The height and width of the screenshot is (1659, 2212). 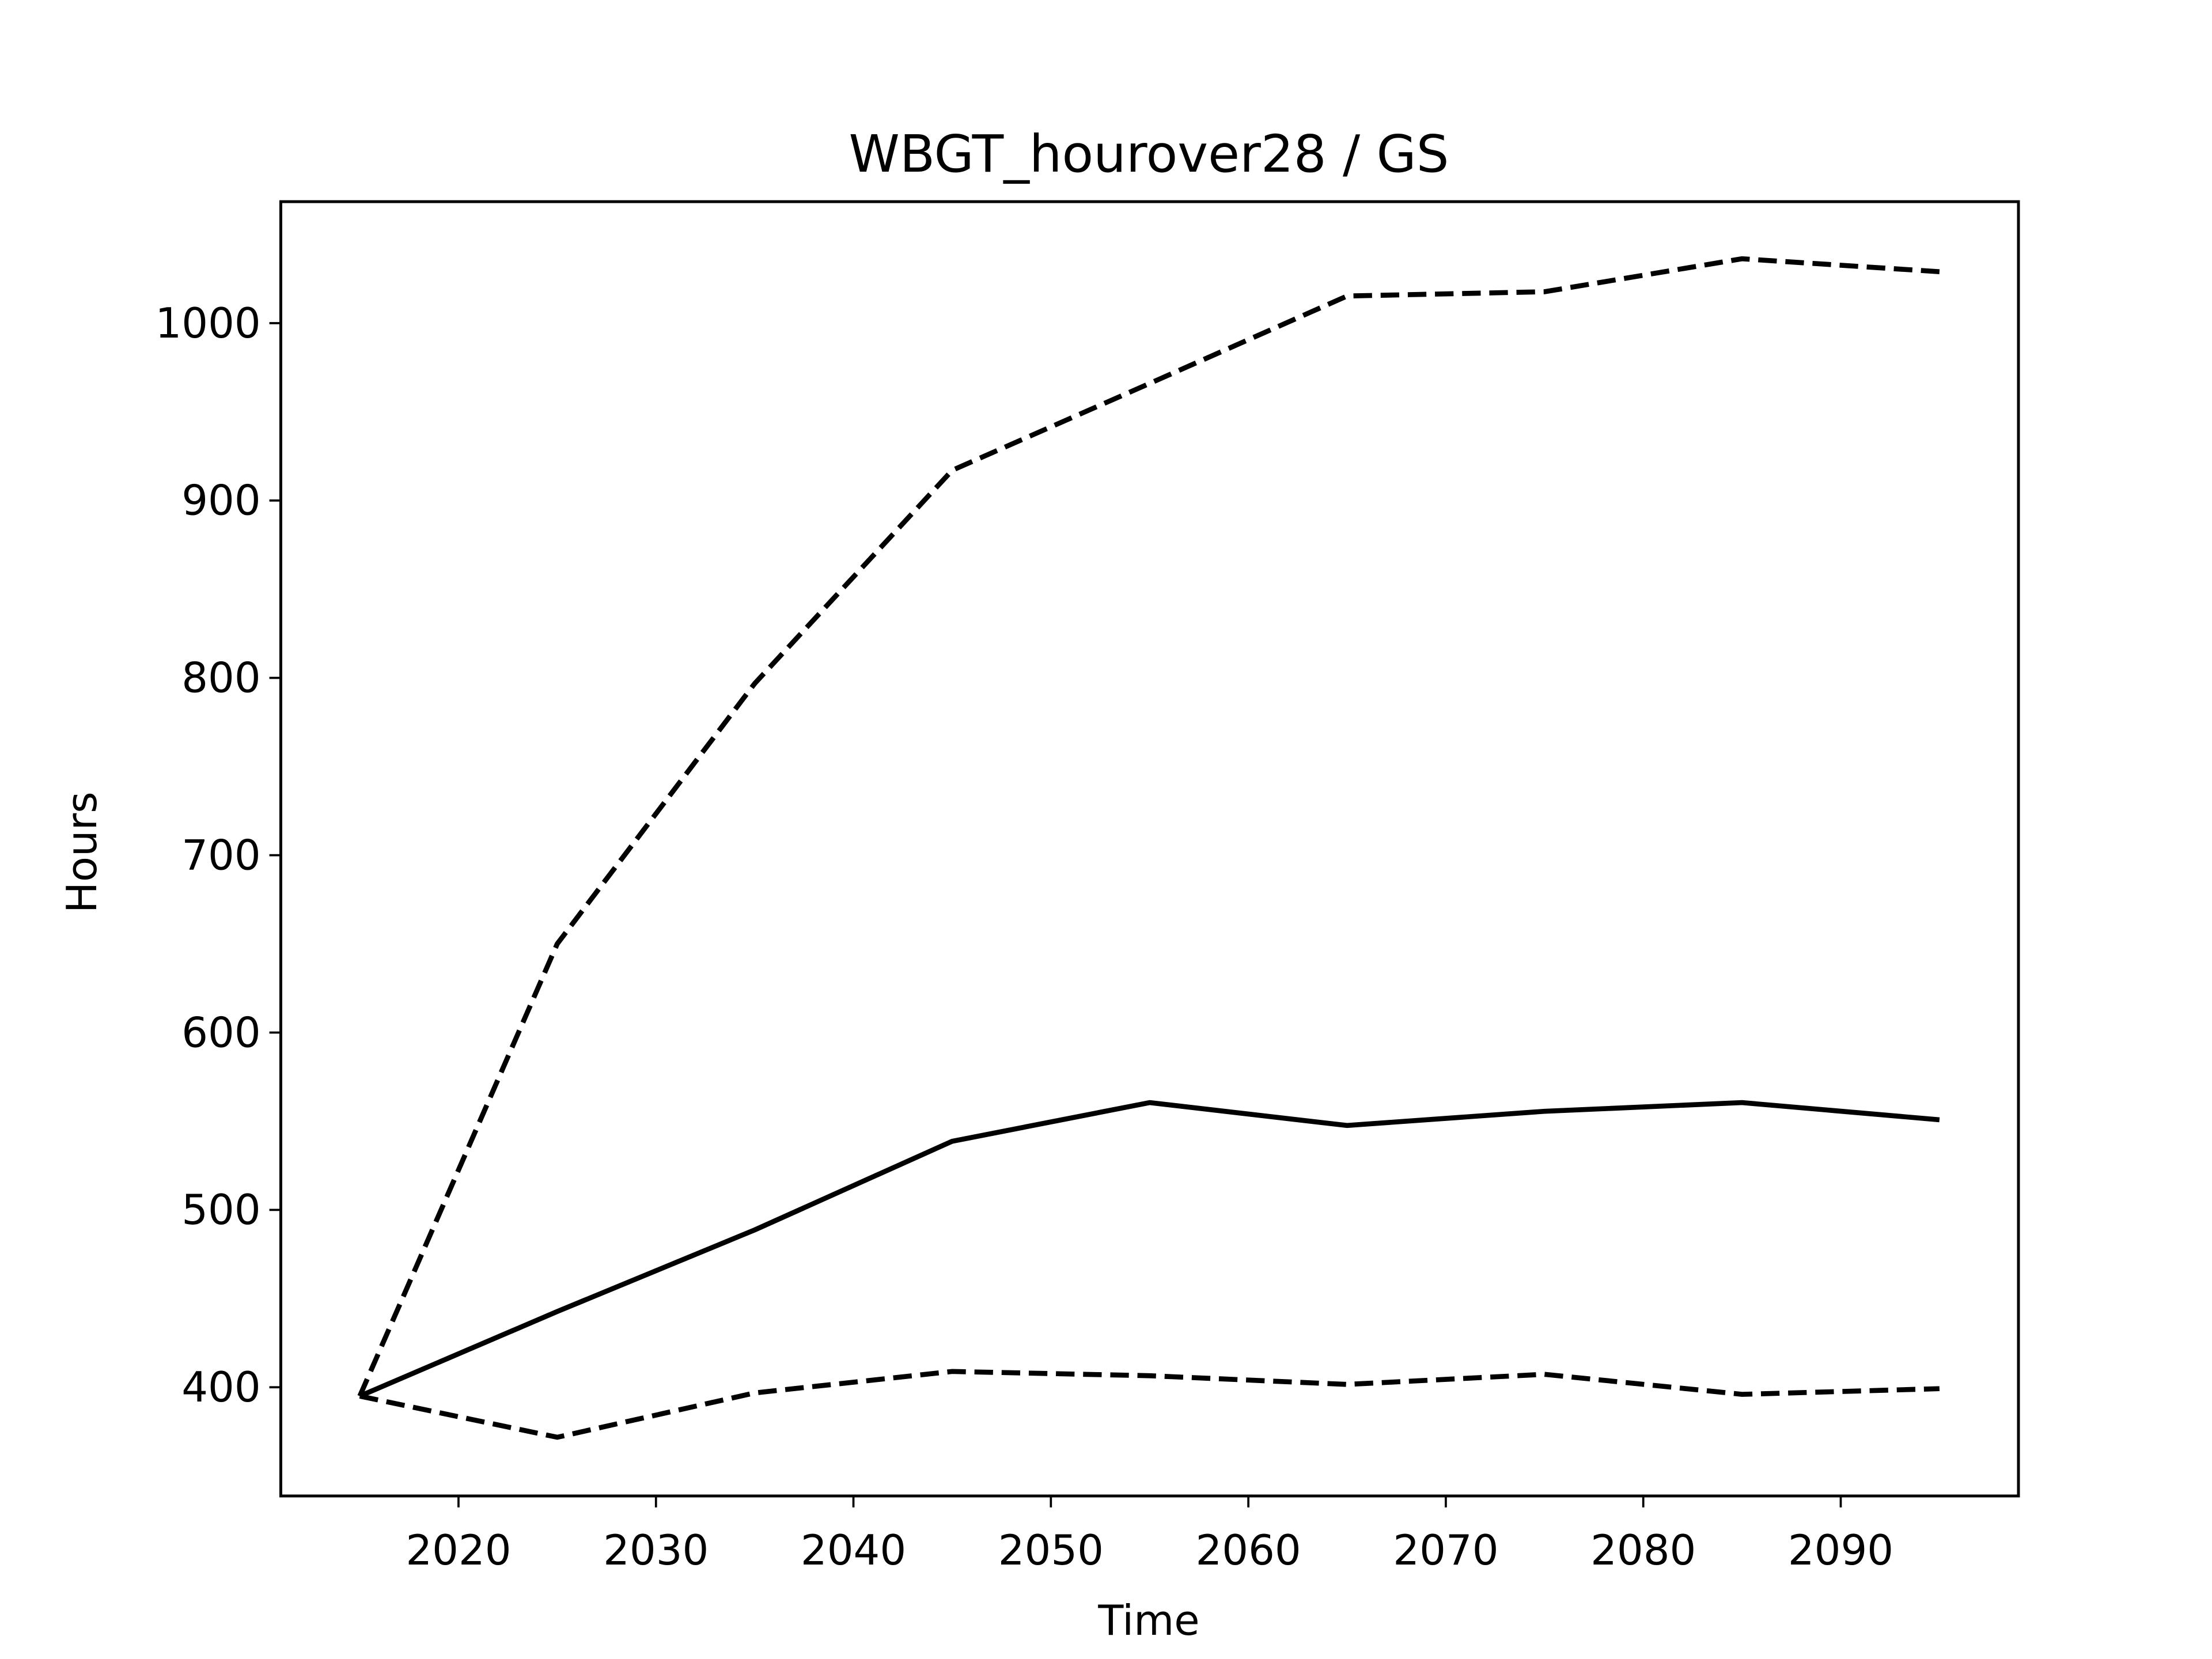 What do you see at coordinates (220, 1387) in the screenshot?
I see `y-tick-label: 400` at bounding box center [220, 1387].